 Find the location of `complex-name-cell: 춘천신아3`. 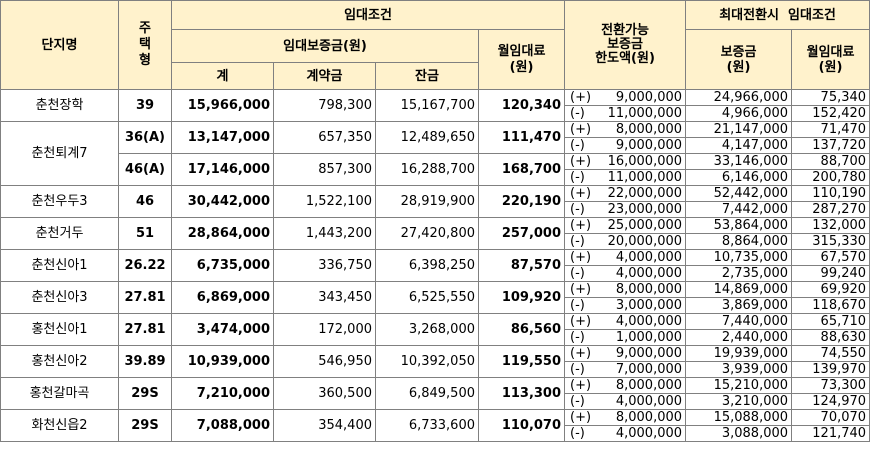

complex-name-cell: 춘천신아3 is located at coordinates (59, 297).